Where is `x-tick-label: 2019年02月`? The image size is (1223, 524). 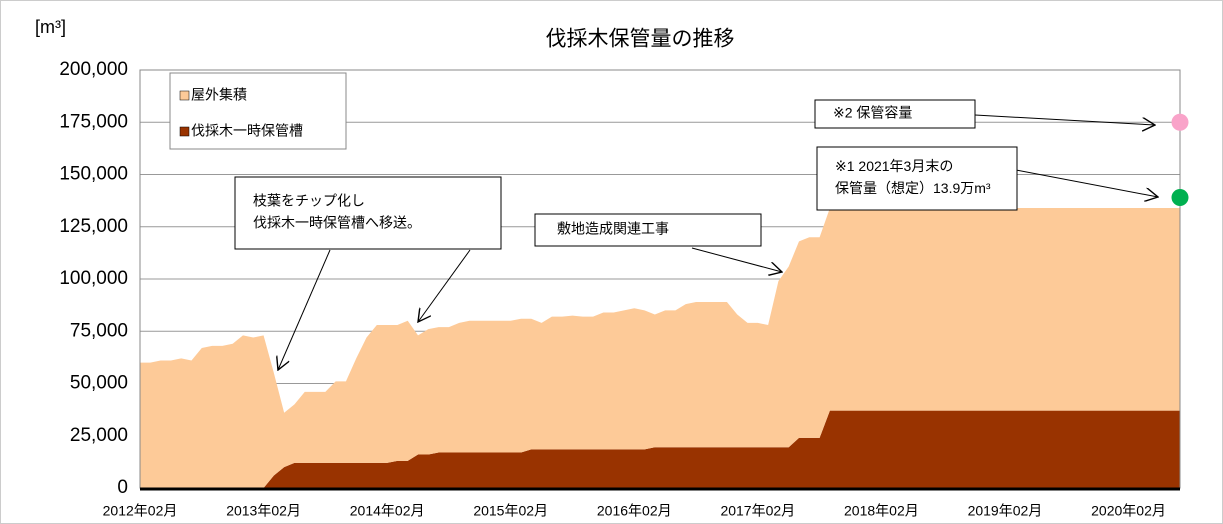 x-tick-label: 2019年02月 is located at coordinates (1005, 511).